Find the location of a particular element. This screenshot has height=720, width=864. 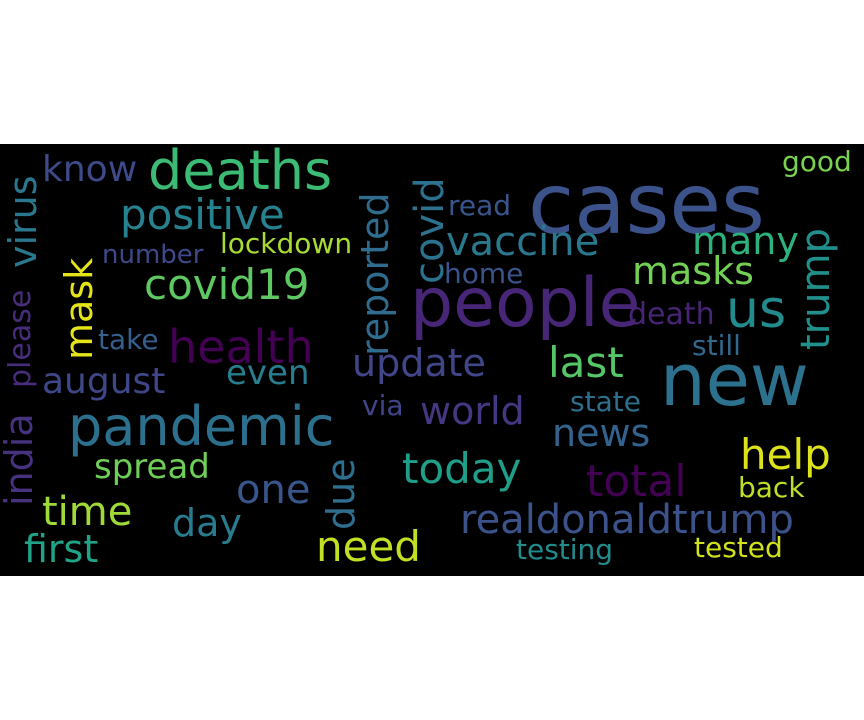

word-world: world is located at coordinates (472, 411).